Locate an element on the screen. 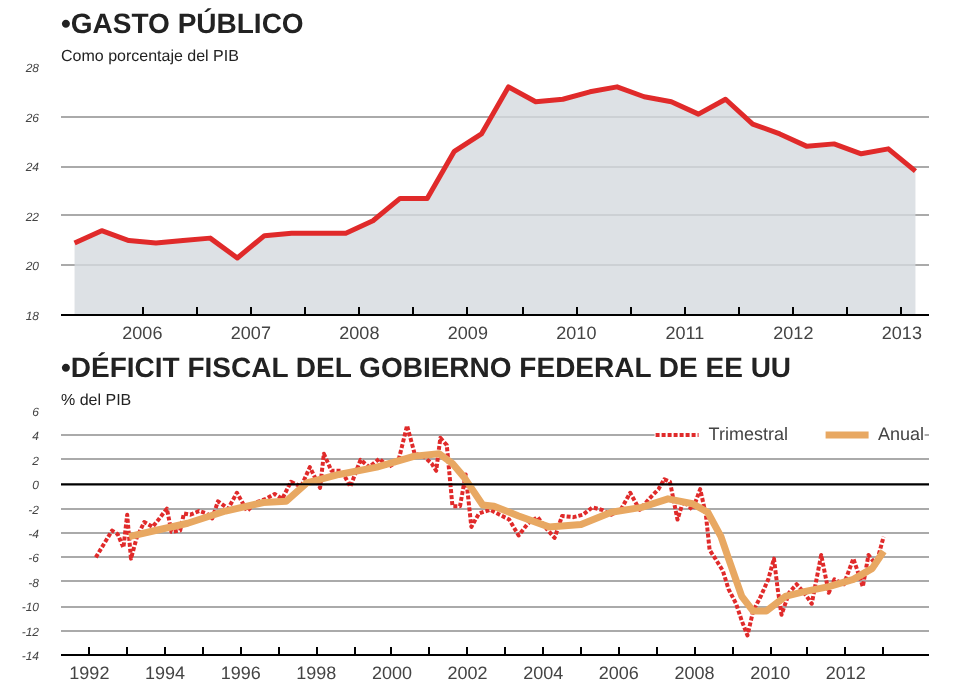 The height and width of the screenshot is (690, 964). x-tick-label: 1998 is located at coordinates (316, 673).